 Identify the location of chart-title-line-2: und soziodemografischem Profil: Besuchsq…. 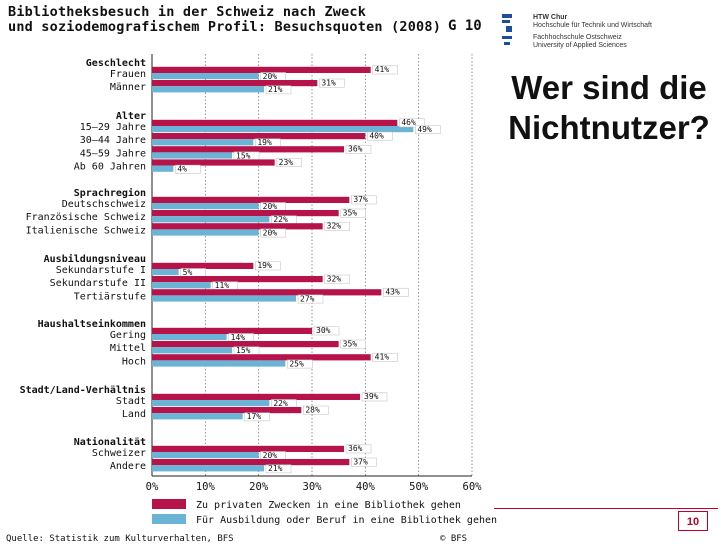
(225, 27).